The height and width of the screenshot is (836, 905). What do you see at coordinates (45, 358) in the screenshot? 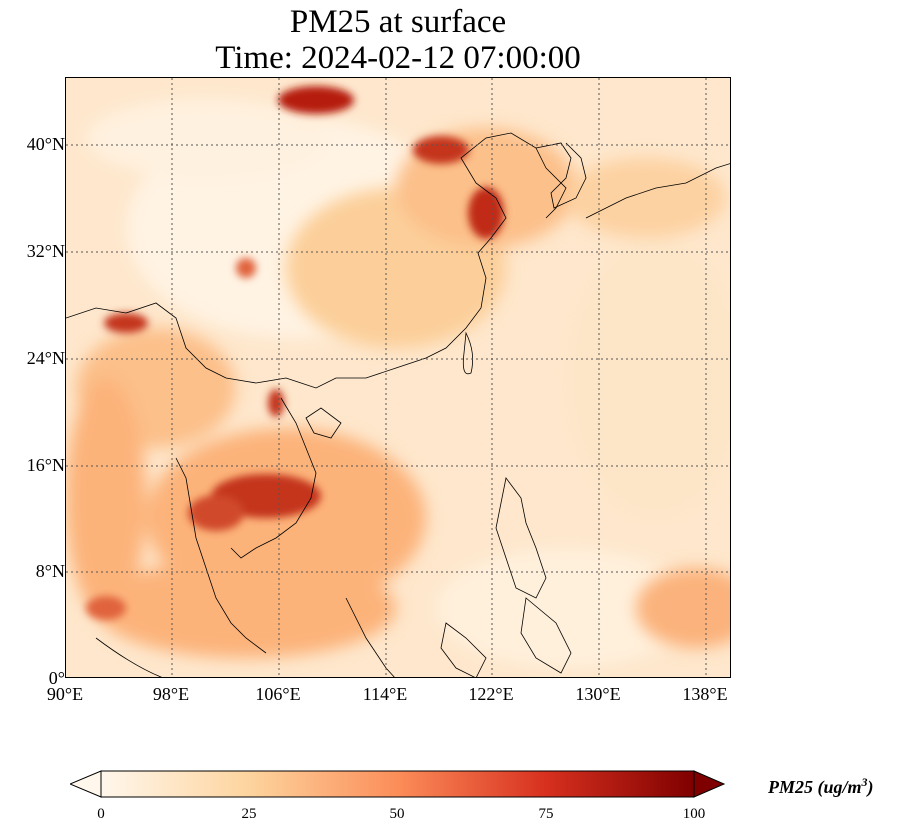
I see `lat-tick-24n: 24°N` at bounding box center [45, 358].